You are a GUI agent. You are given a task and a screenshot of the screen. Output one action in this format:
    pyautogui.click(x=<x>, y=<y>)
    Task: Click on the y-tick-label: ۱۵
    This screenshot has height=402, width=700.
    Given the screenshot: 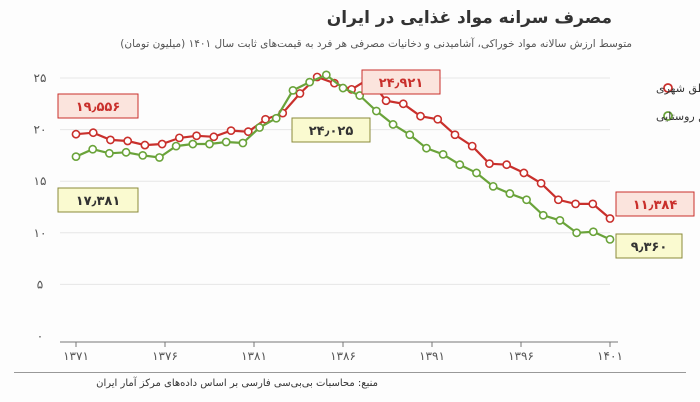 What is the action you would take?
    pyautogui.click(x=40, y=181)
    